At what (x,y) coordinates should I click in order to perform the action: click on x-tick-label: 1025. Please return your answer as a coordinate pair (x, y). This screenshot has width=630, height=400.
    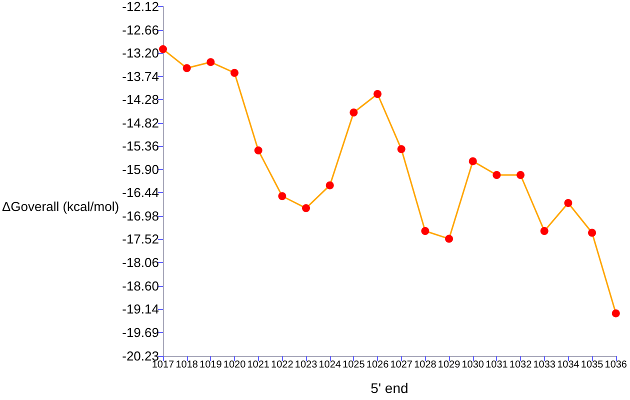
    Looking at the image, I should click on (354, 365).